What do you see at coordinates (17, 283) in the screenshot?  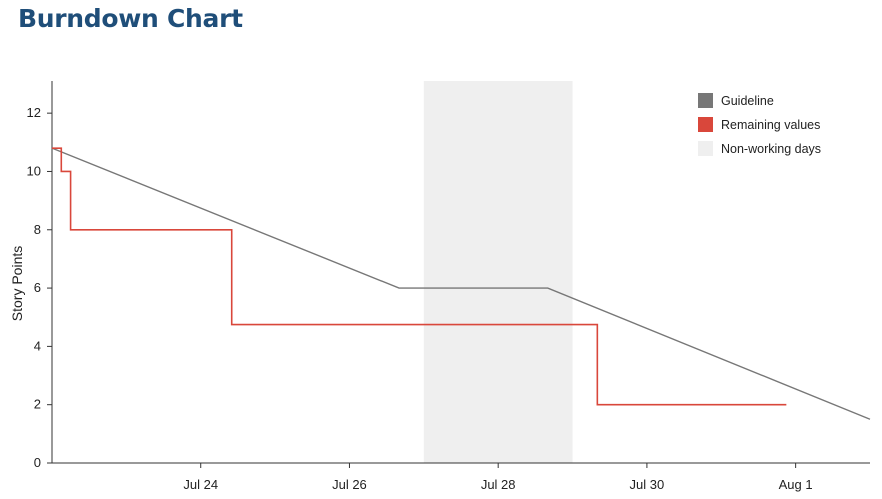 I see `y-axis-title: Story Points` at bounding box center [17, 283].